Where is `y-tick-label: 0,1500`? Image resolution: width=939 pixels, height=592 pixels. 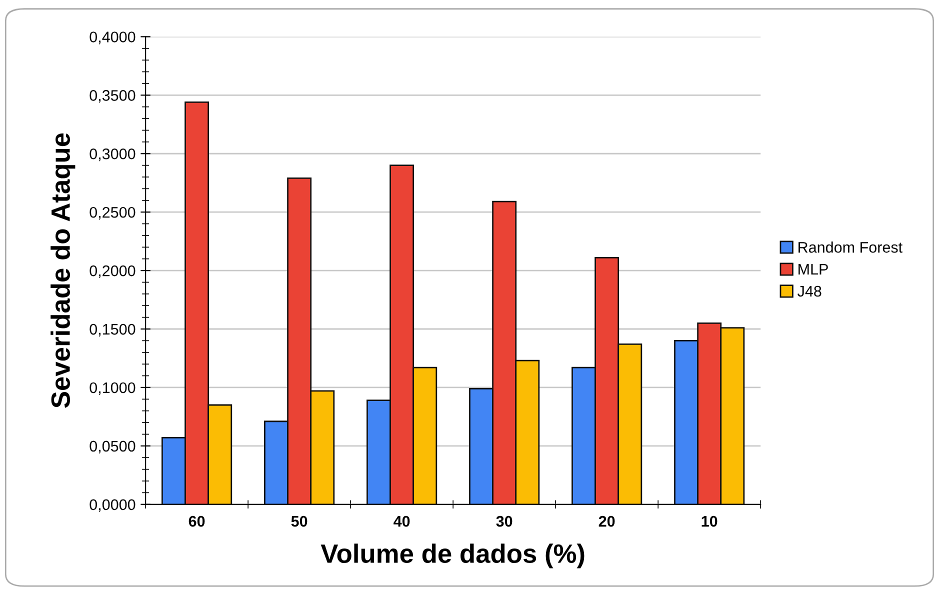 y-tick-label: 0,1500 is located at coordinates (113, 330).